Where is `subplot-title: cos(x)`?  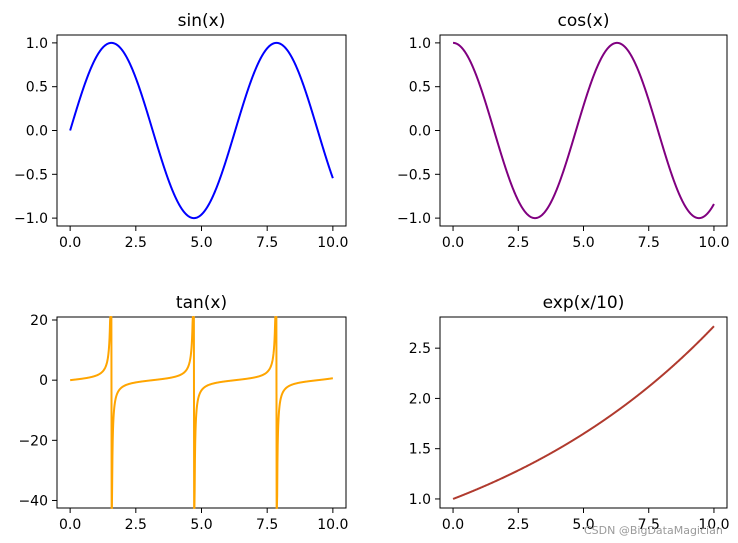
subplot-title: cos(x) is located at coordinates (584, 21).